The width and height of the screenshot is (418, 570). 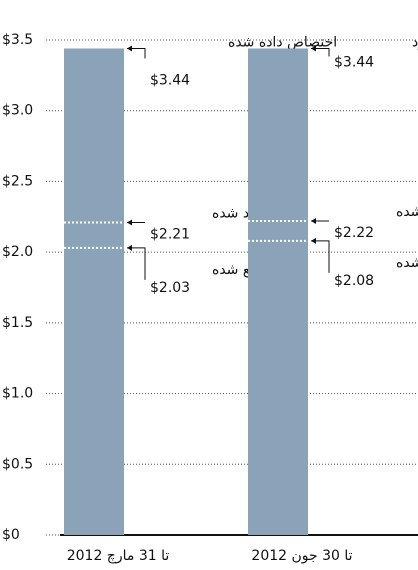 What do you see at coordinates (17, 252) in the screenshot?
I see `y-tick-label: $2.0` at bounding box center [17, 252].